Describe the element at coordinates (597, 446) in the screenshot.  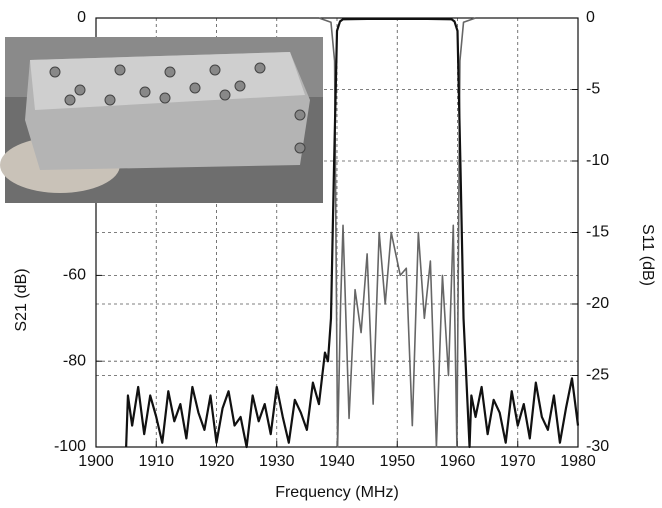
I see `y2-tick-label: -30` at that location.